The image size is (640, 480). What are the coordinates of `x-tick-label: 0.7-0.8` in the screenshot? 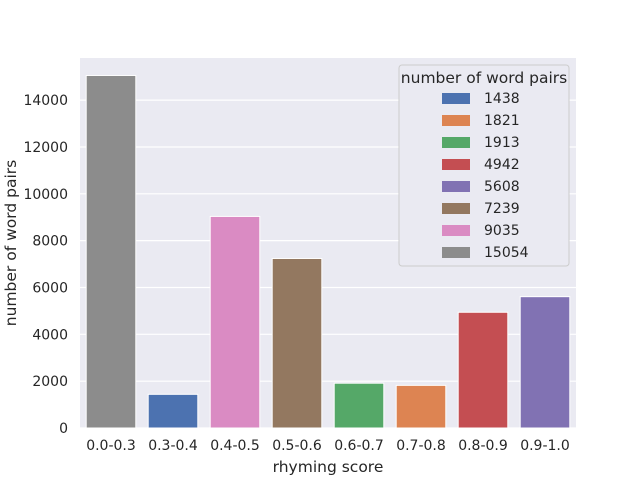 It's located at (421, 446).